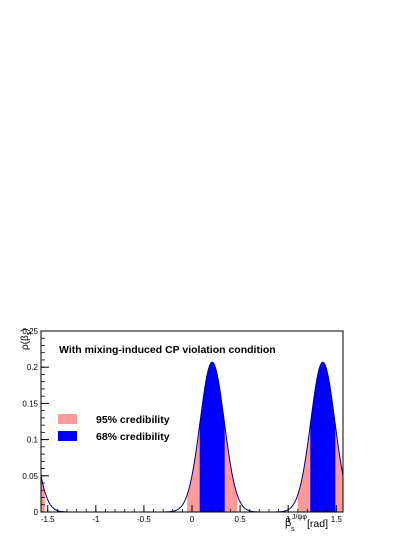 This screenshot has width=415, height=537. What do you see at coordinates (30, 476) in the screenshot?
I see `y-tick-label: 0.05` at bounding box center [30, 476].